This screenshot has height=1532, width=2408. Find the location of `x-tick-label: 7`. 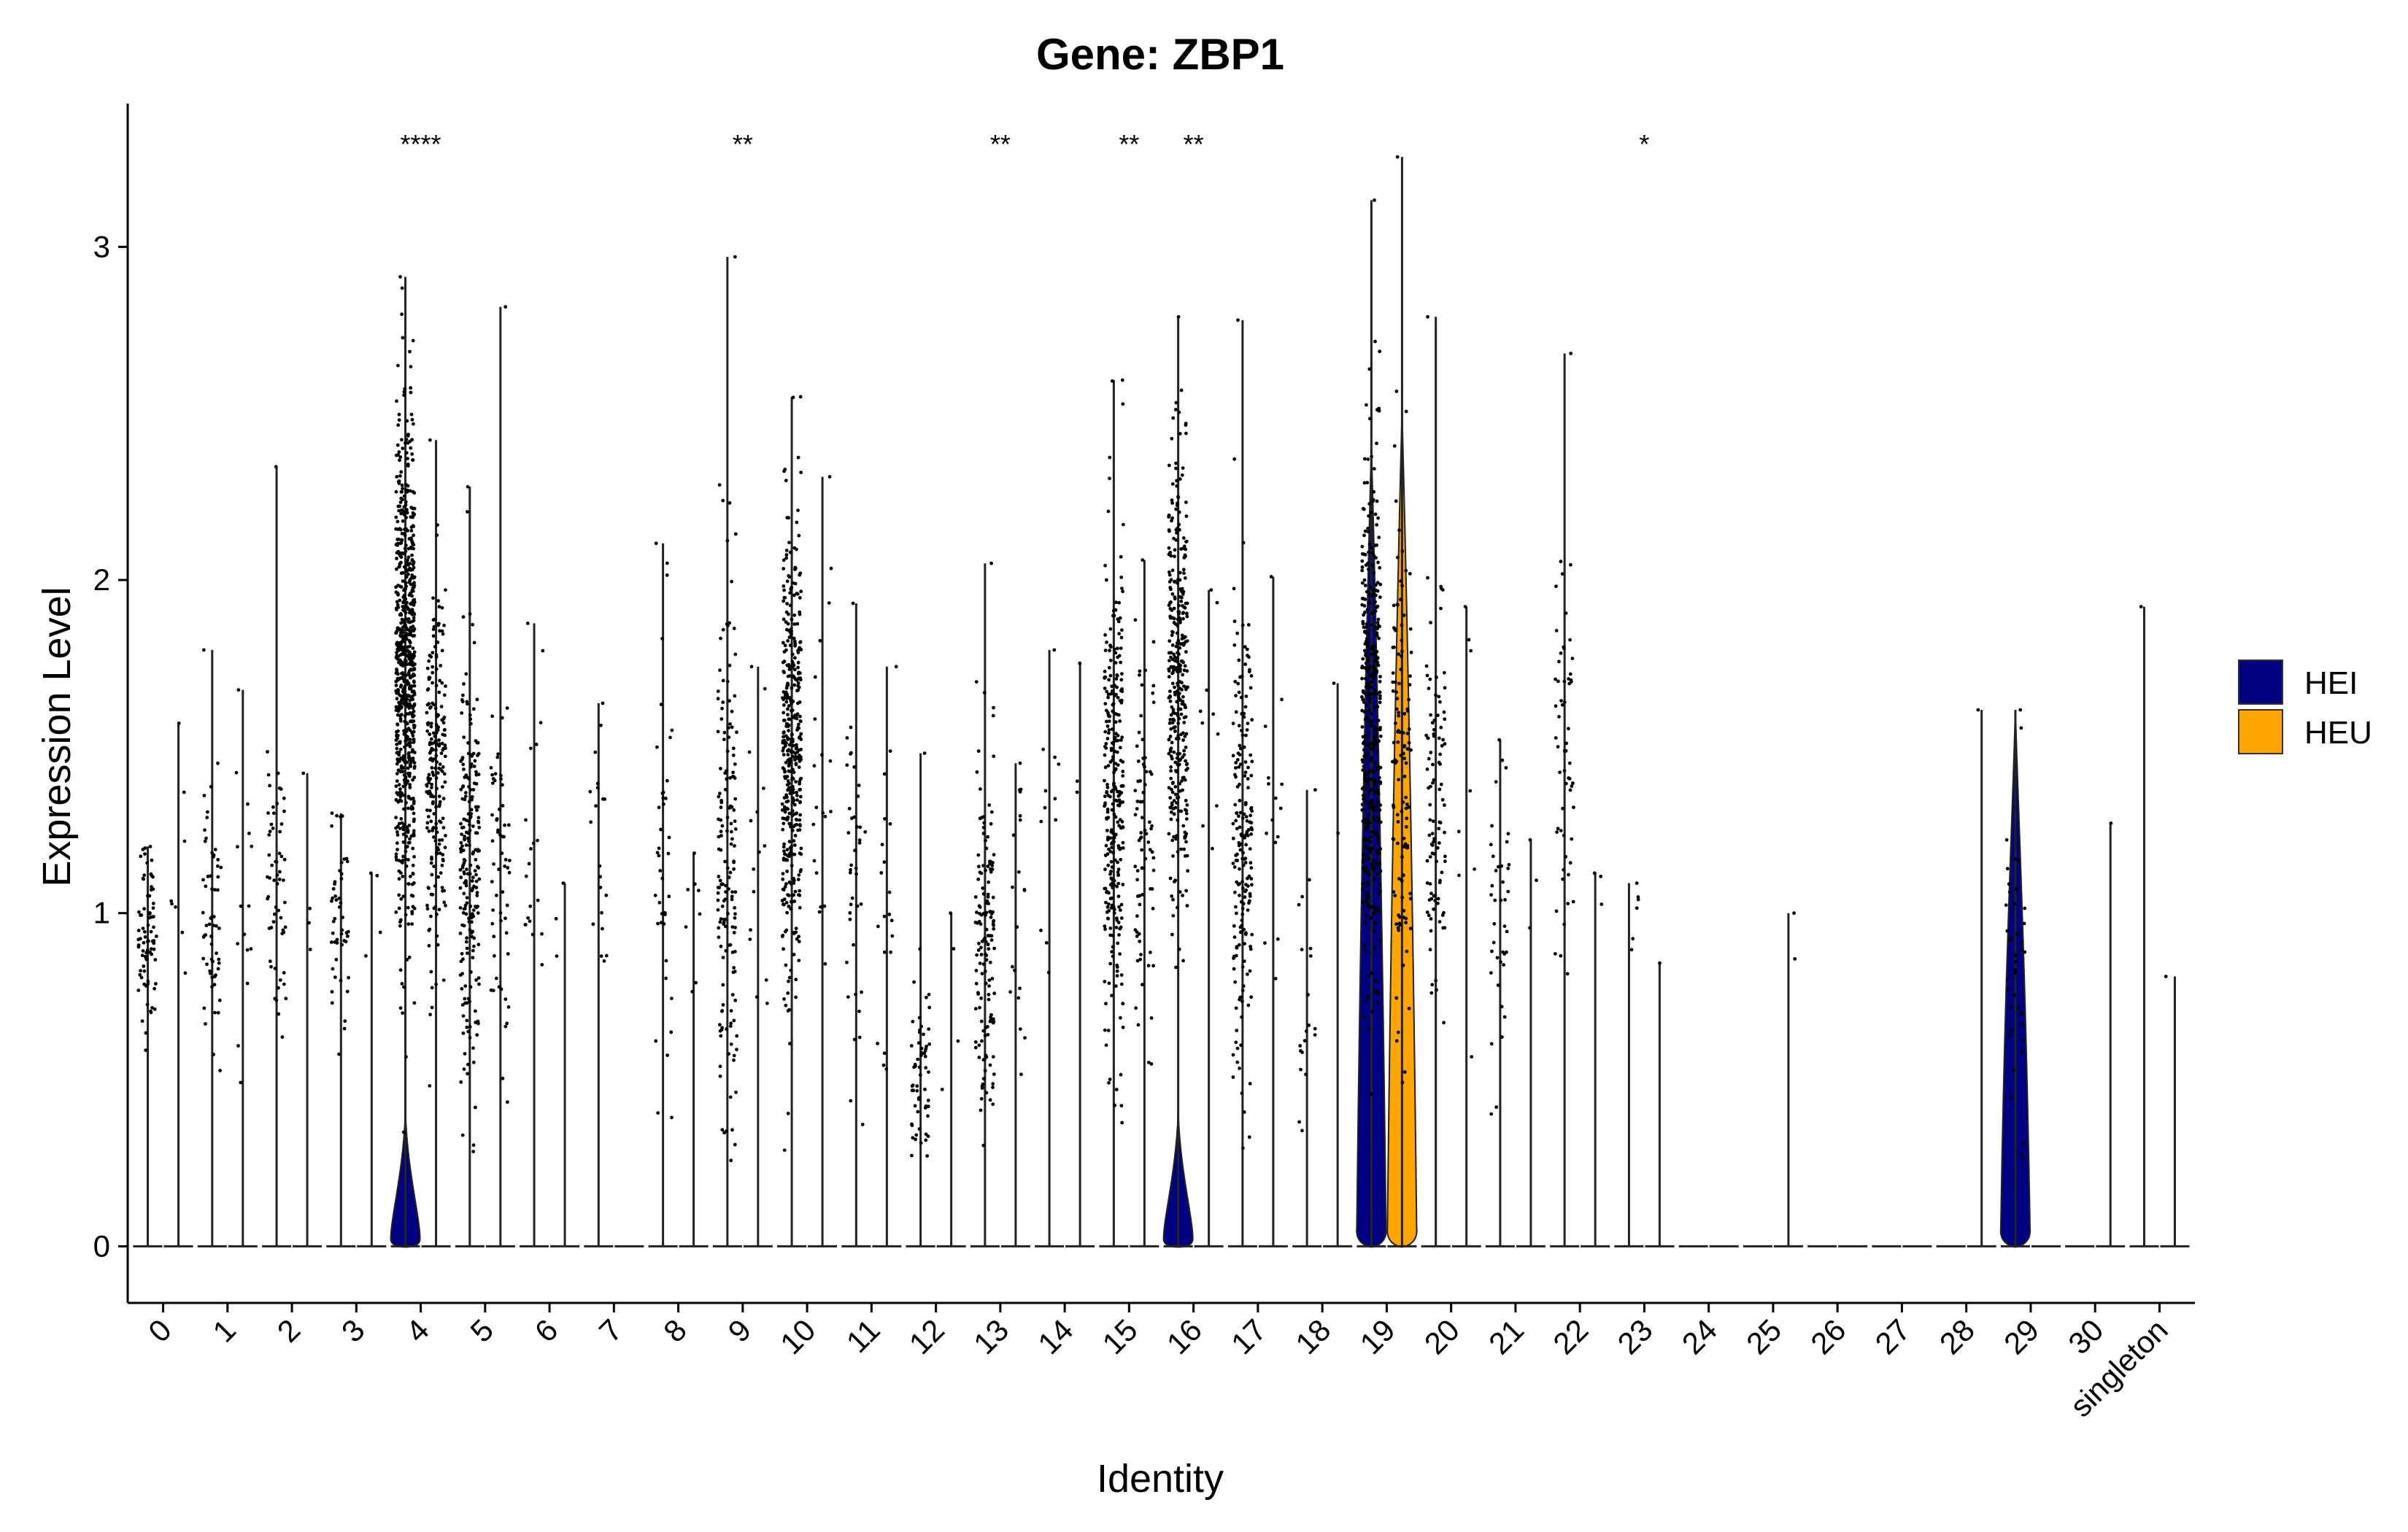

x-tick-label: 7 is located at coordinates (611, 1331).